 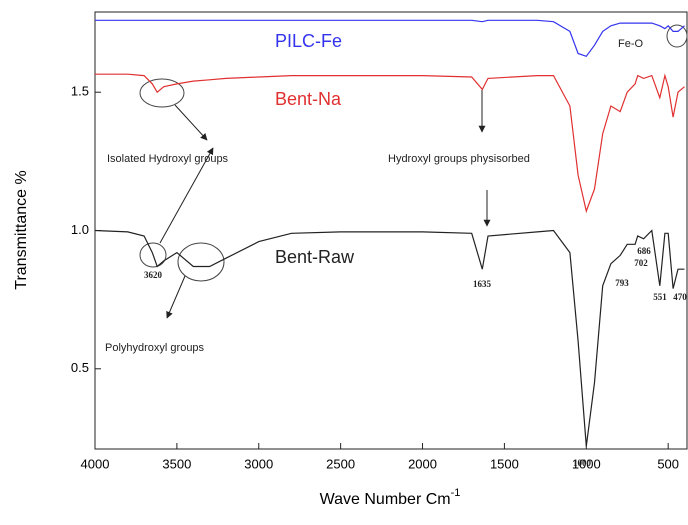 I want to click on x-tick-label: 1000, so click(x=586, y=463).